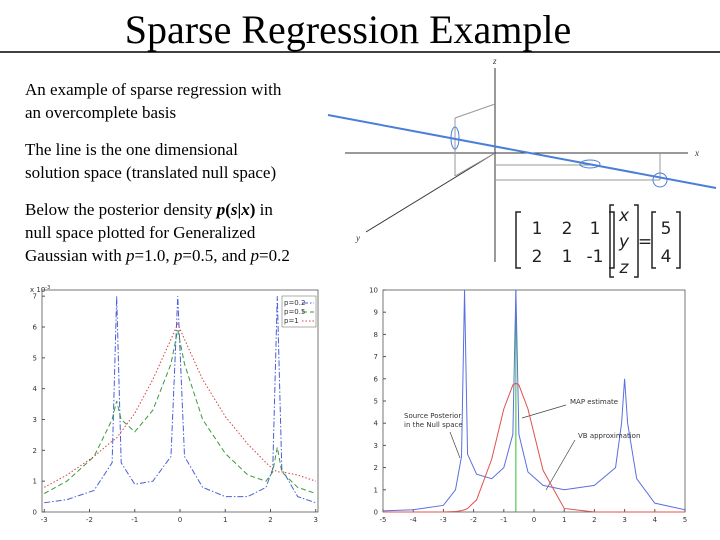  What do you see at coordinates (430, 192) in the screenshot?
I see `y-axis` at bounding box center [430, 192].